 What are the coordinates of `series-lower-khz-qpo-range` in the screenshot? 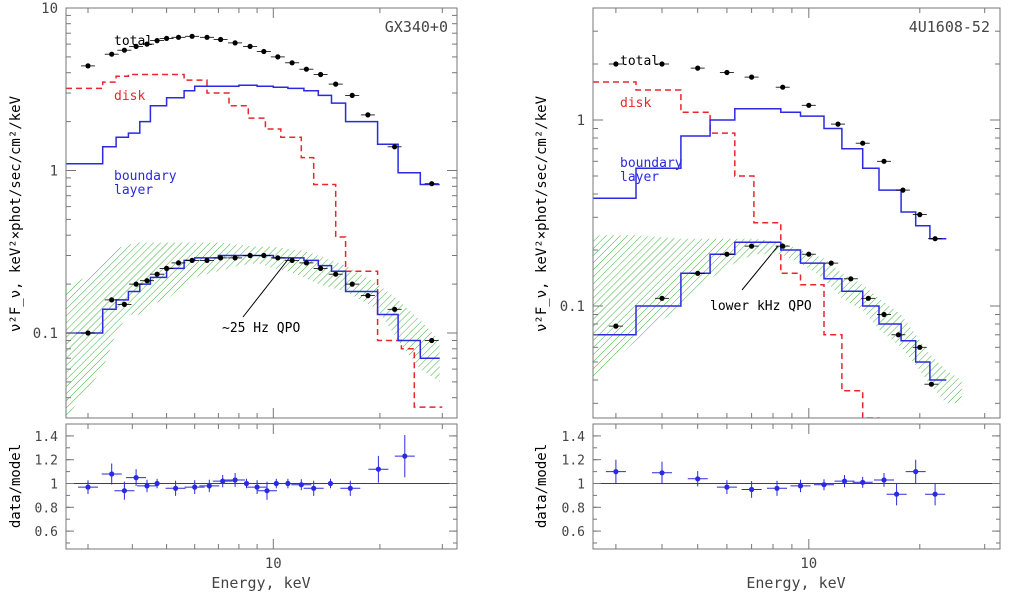 It's located at (777, 319).